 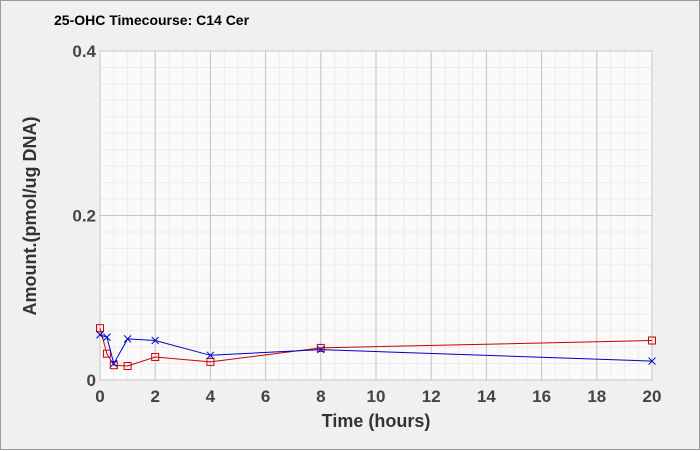 I want to click on x-tick-labels: 0 2 4 6 8 10 12 14 16 18 20, so click(x=378, y=396).